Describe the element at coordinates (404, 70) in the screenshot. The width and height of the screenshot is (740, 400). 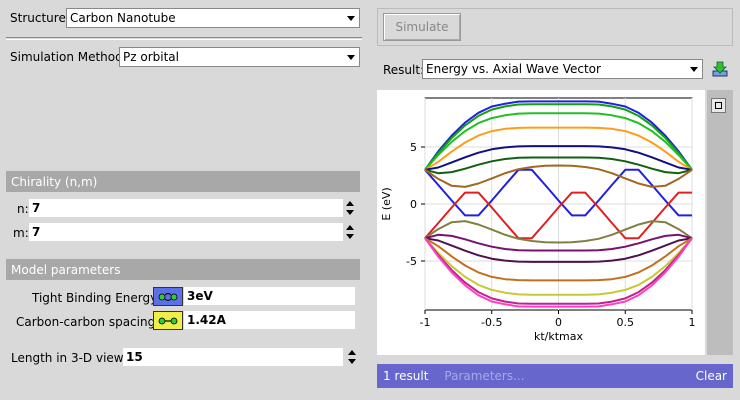
I see `result-label: Result:` at that location.